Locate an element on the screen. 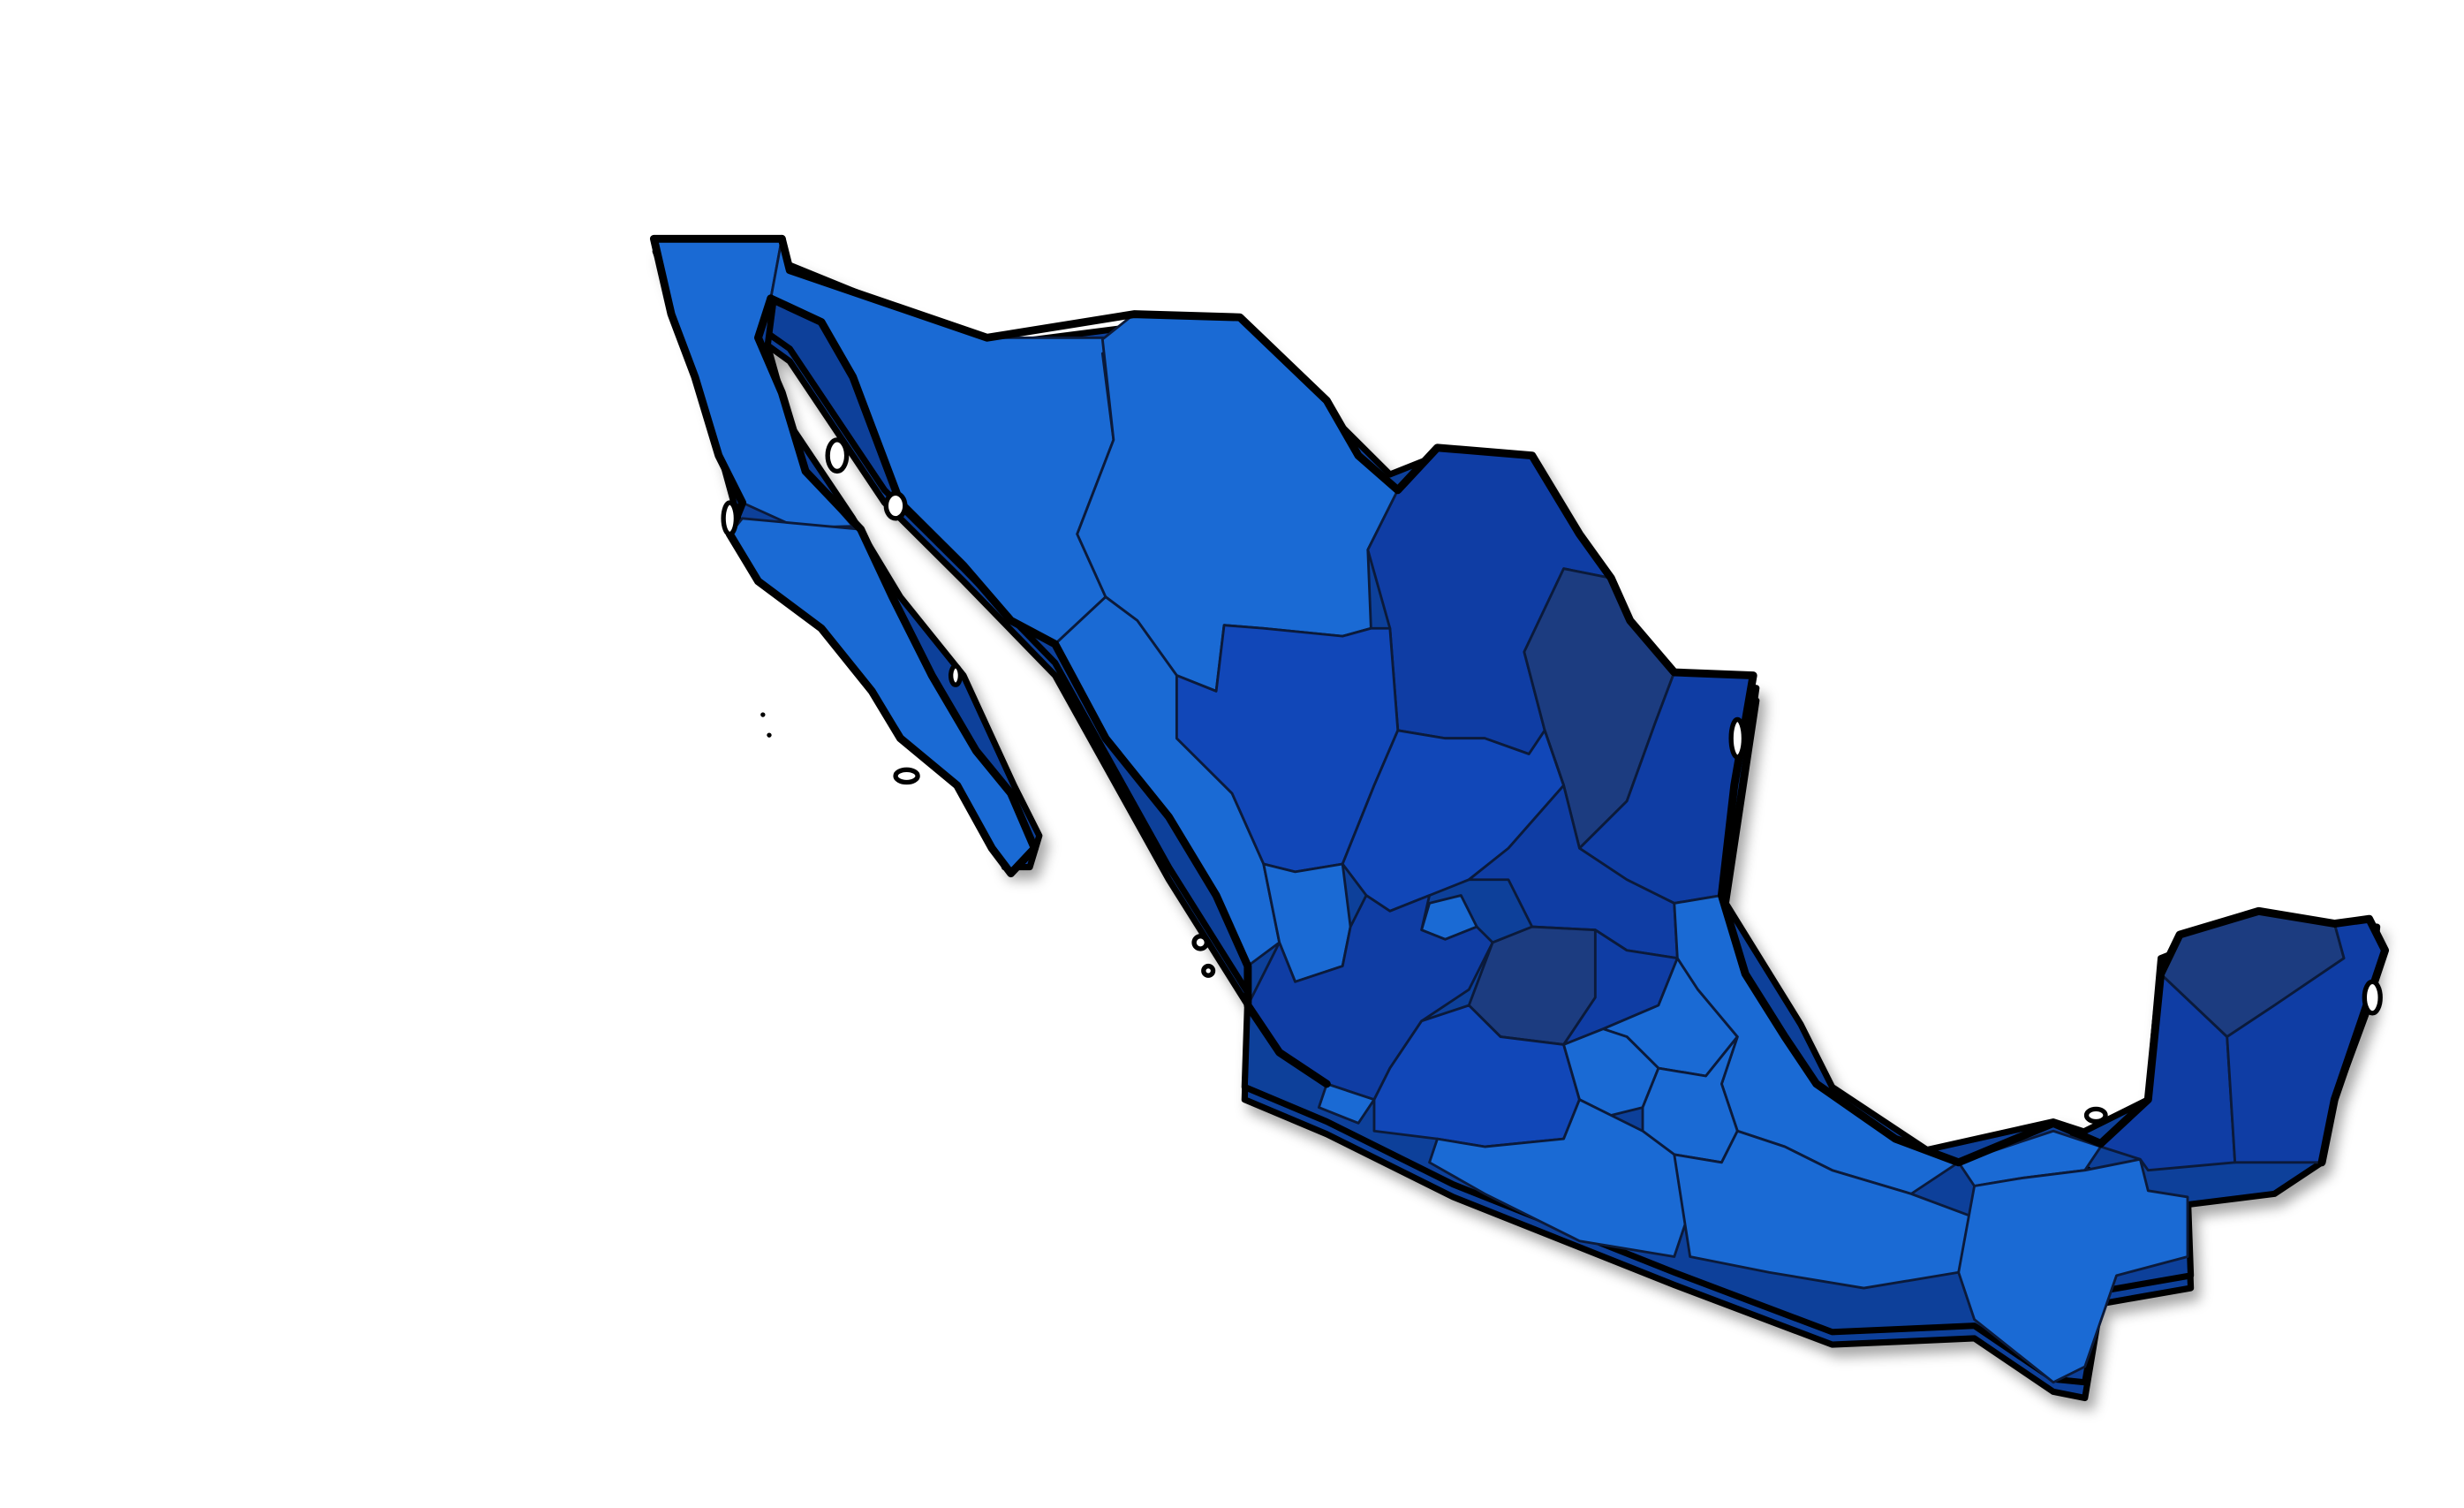  state-oaxaca is located at coordinates (1824, 1209).